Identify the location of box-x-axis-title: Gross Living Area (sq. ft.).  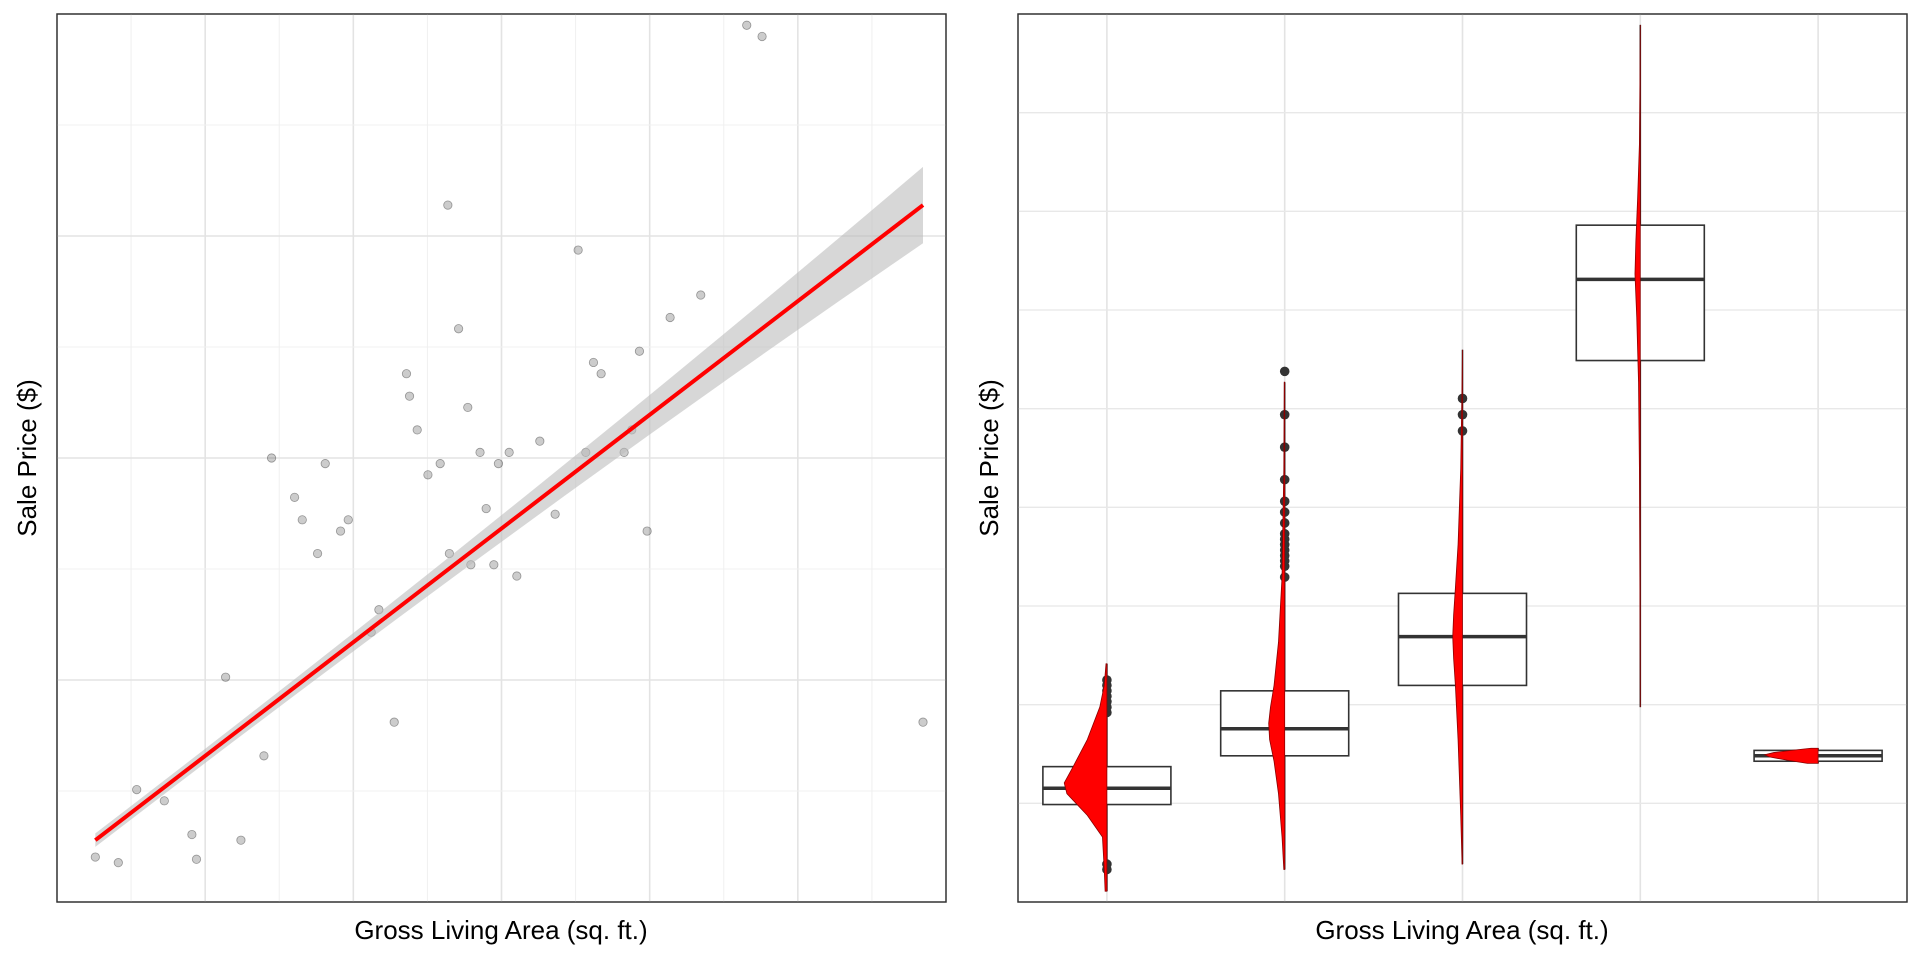
(1461, 930).